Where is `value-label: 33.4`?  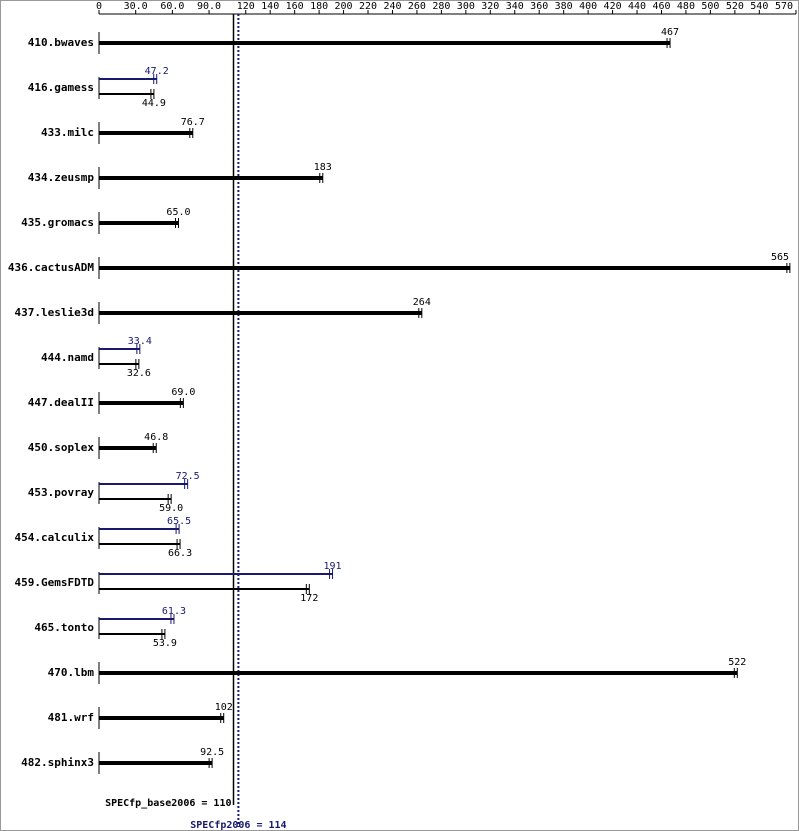
value-label: 33.4 is located at coordinates (140, 341).